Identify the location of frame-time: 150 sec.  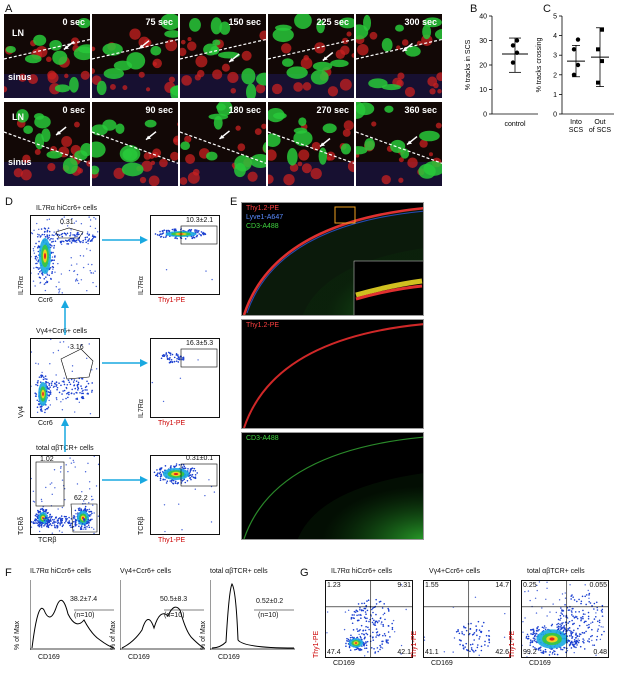
(244, 22).